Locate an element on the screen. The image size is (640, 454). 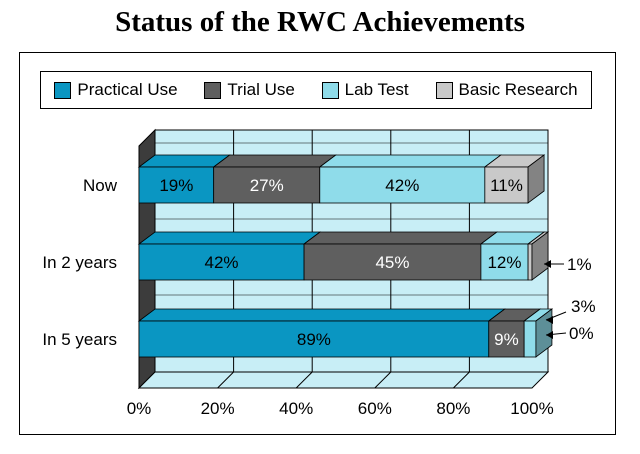
x-tick-label: 80% is located at coordinates (453, 408).